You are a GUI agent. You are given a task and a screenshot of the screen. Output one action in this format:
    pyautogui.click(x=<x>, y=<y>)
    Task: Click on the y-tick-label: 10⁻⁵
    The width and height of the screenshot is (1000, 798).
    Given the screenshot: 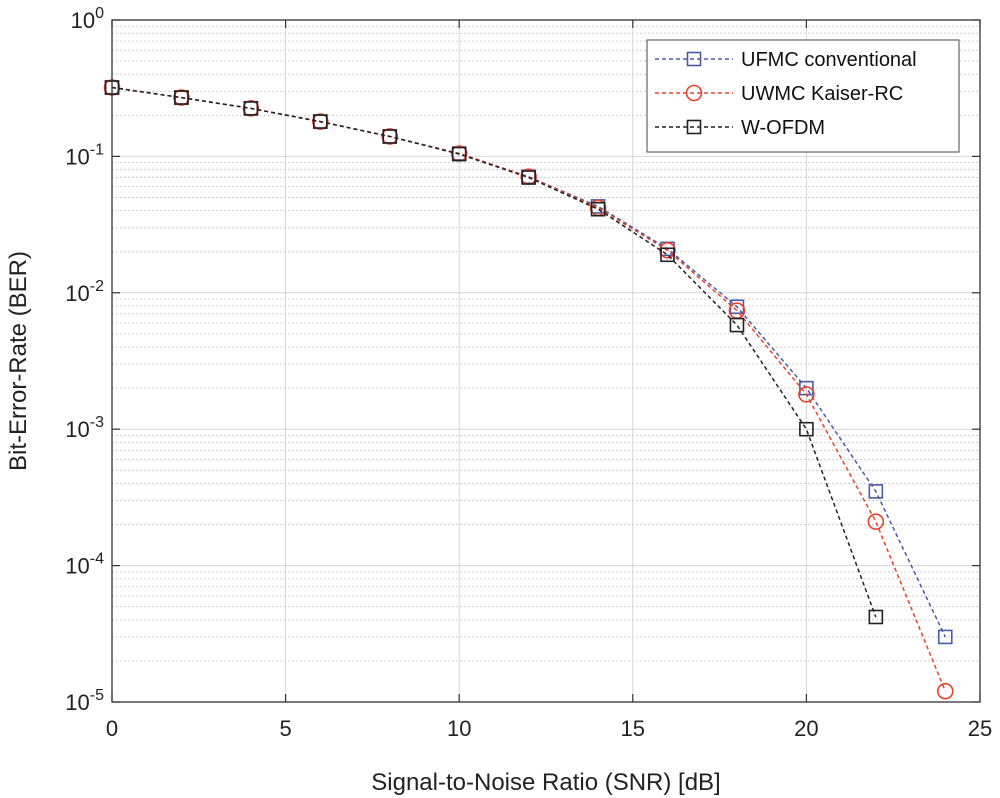 What is the action you would take?
    pyautogui.click(x=84, y=701)
    